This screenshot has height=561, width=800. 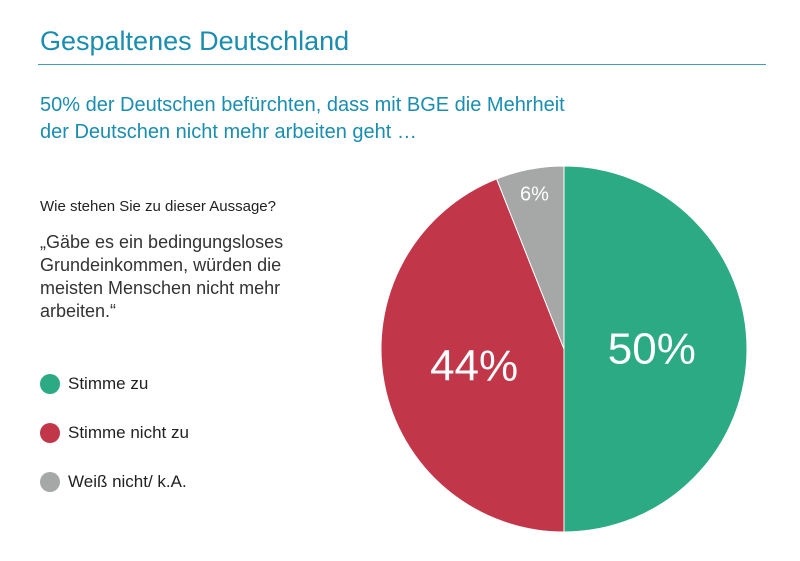 What do you see at coordinates (652, 349) in the screenshot?
I see `pie-label-agree: 50%` at bounding box center [652, 349].